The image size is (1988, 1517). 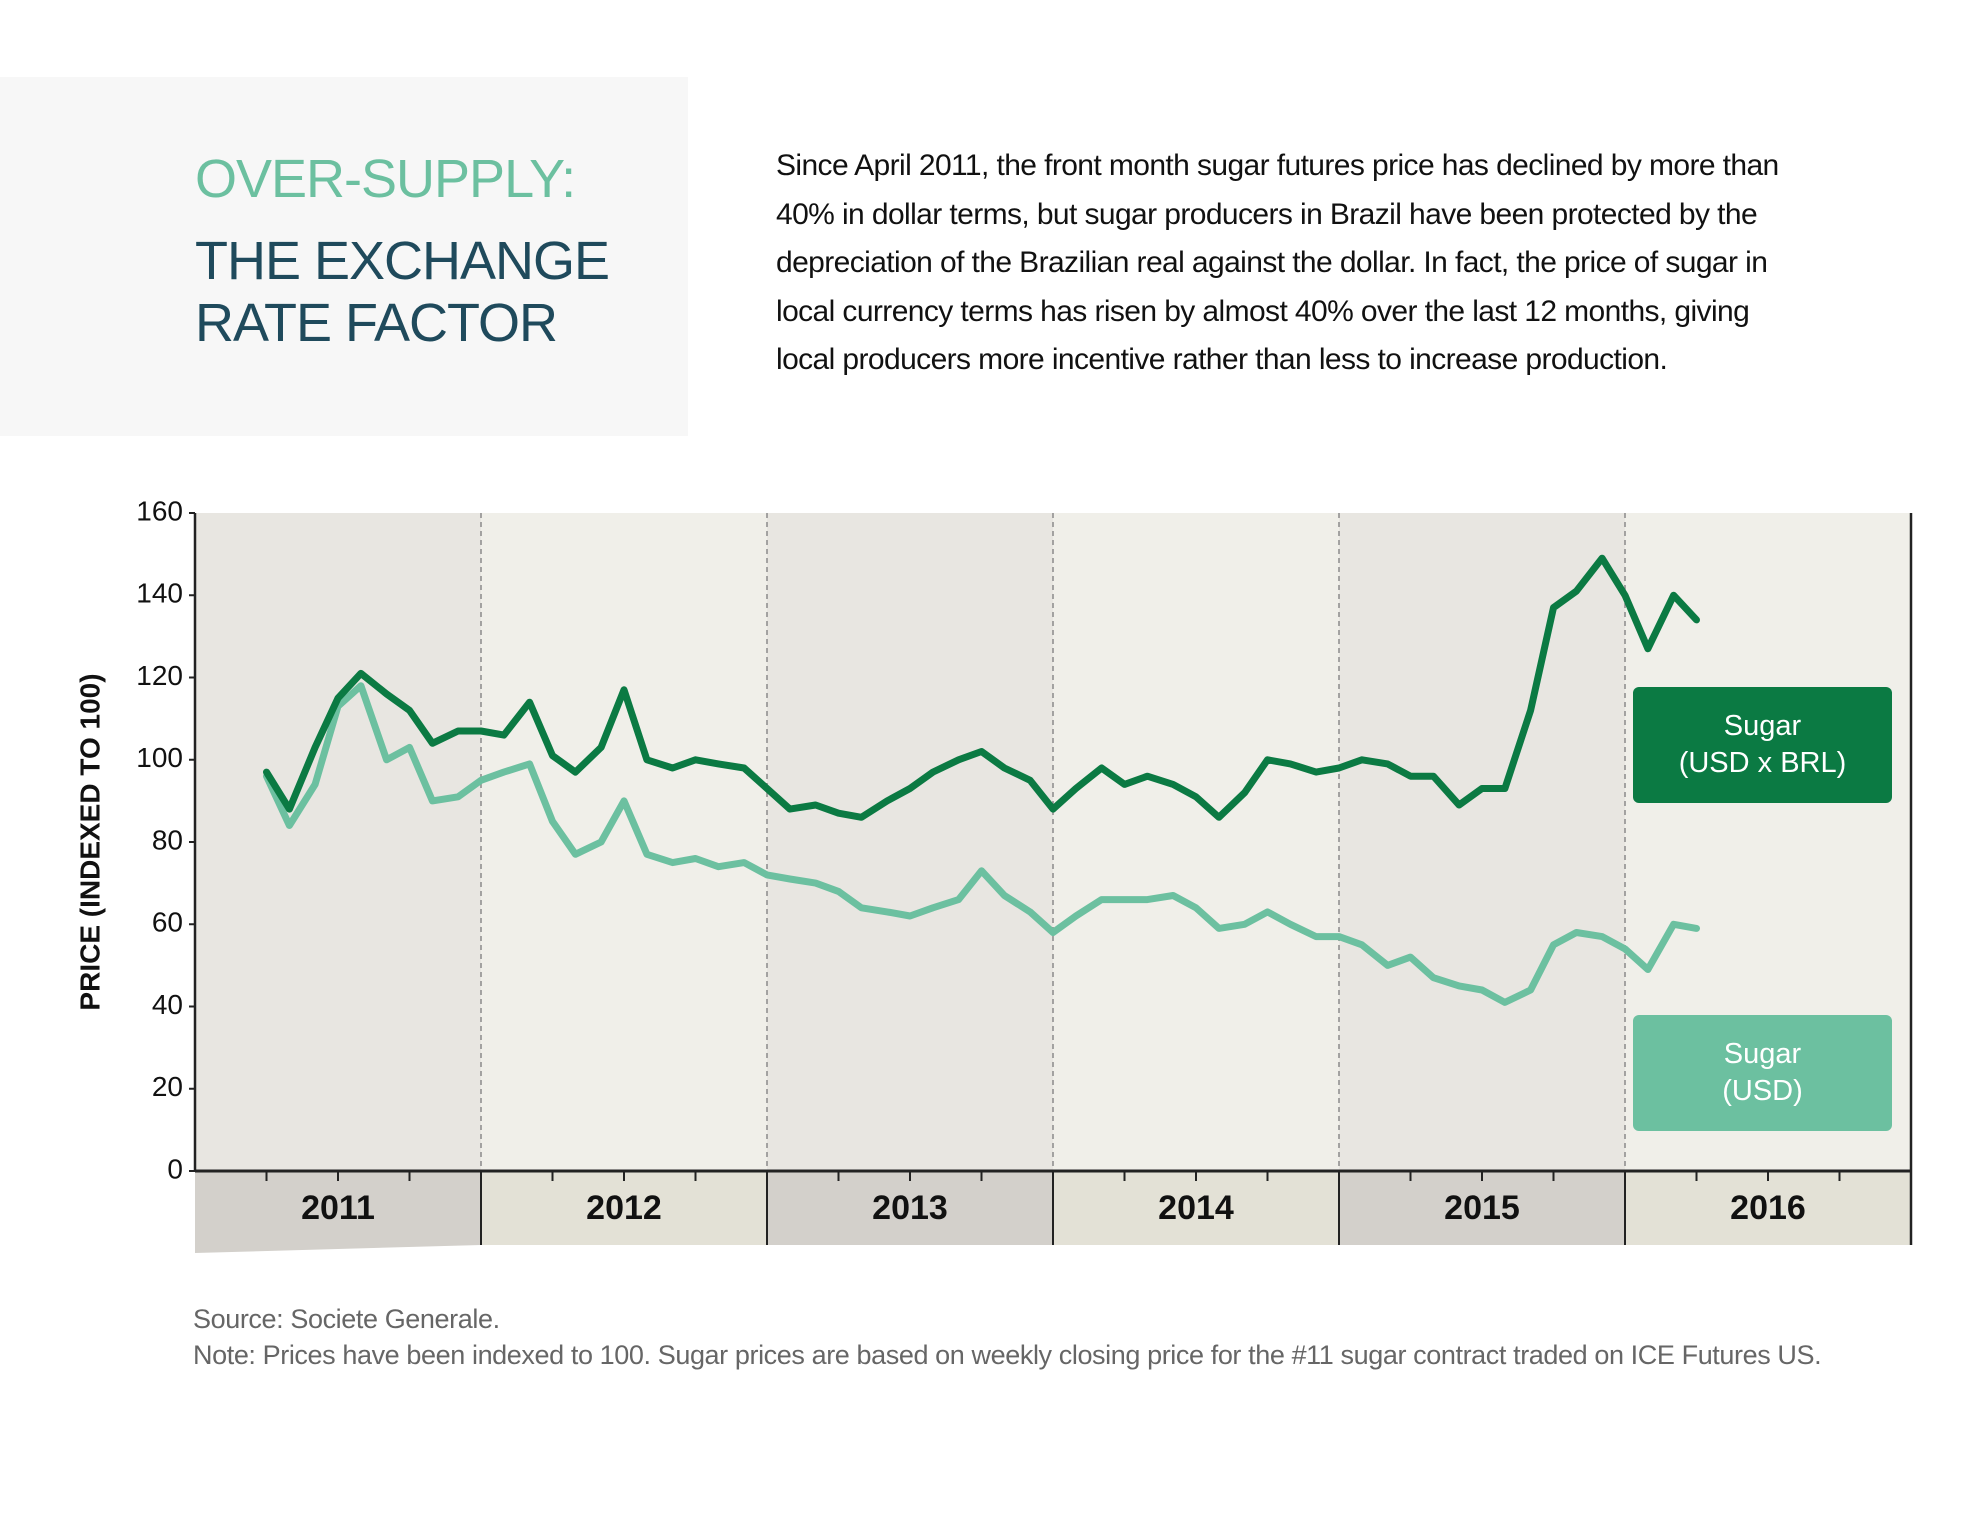 I want to click on y-tick-label: 20, so click(x=167, y=1086).